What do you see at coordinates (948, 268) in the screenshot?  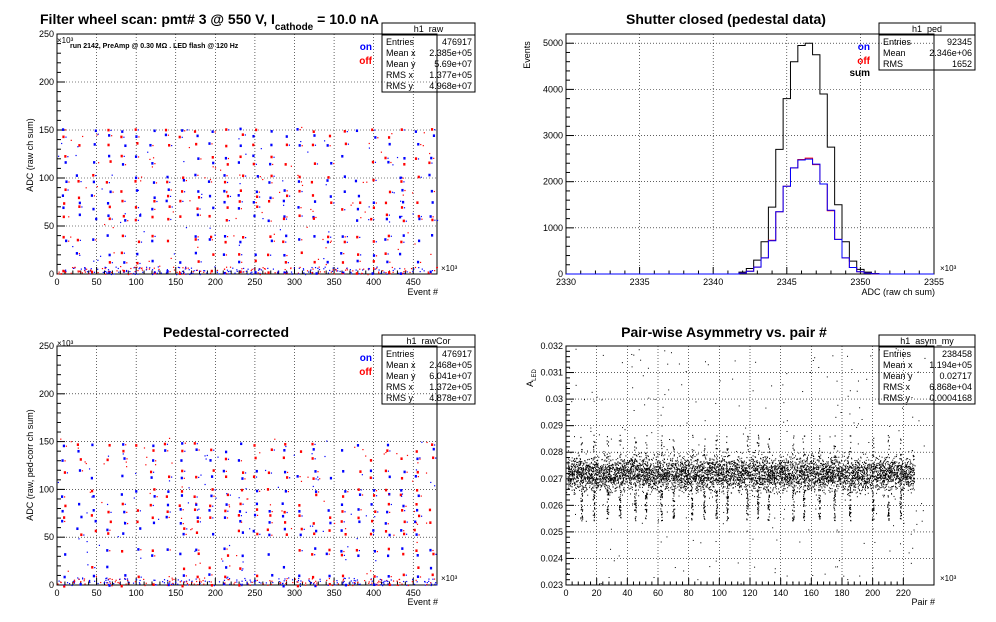 I see `x-exponent: ×10³` at bounding box center [948, 268].